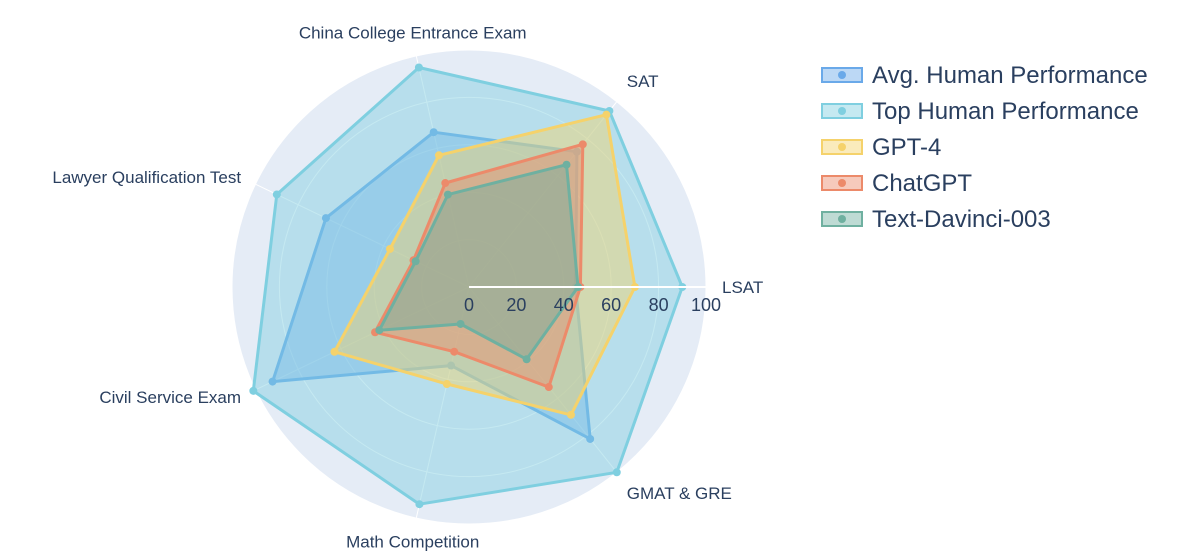 The image size is (1200, 558). I want to click on legend-item-text-davinci-003: Text-Davinci-003, so click(936, 219).